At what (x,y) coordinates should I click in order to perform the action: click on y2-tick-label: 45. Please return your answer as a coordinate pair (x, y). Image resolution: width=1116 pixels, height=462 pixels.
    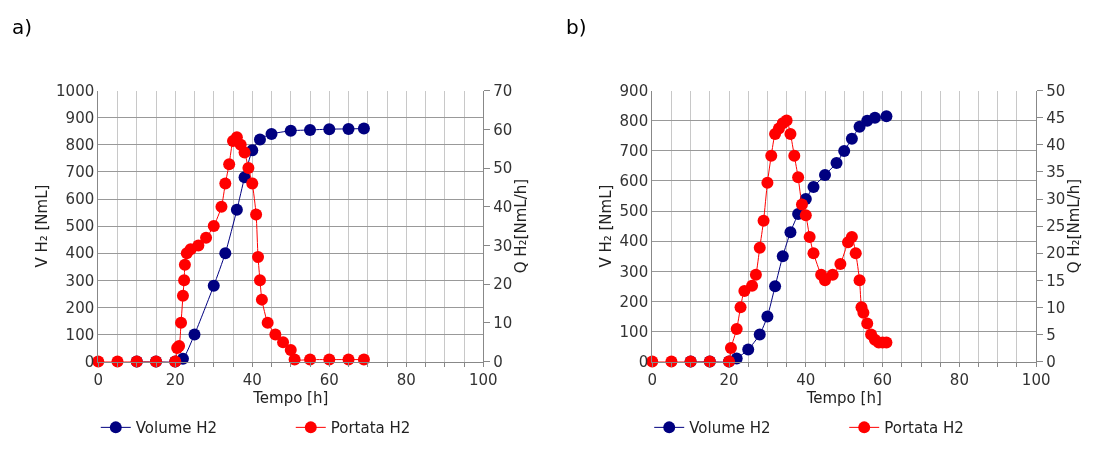
    Looking at the image, I should click on (1056, 118).